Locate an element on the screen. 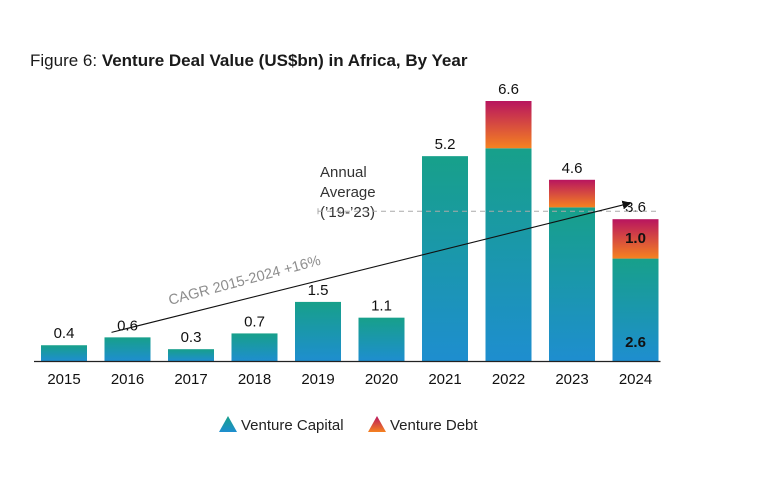 This screenshot has height=480, width=764. title-prefix: Figure 6: is located at coordinates (66, 60).